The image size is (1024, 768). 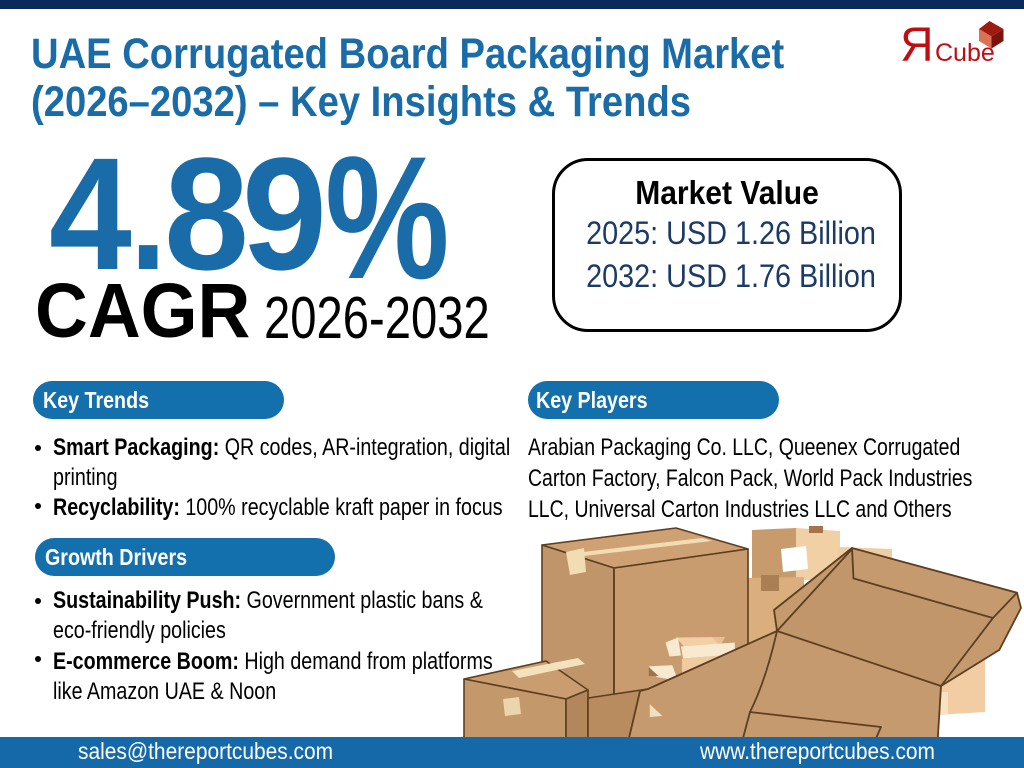 What do you see at coordinates (916, 43) in the screenshot?
I see `svg-text: R` at bounding box center [916, 43].